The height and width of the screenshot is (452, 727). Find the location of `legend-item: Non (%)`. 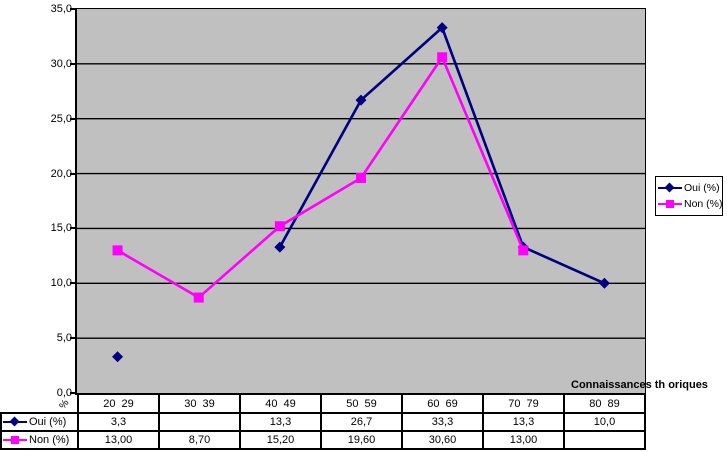

legend-item: Non (%) is located at coordinates (690, 204).